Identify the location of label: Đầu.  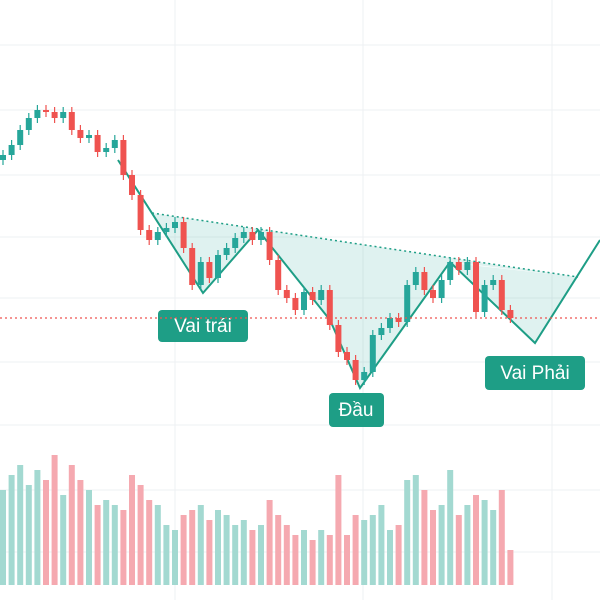
(356, 410).